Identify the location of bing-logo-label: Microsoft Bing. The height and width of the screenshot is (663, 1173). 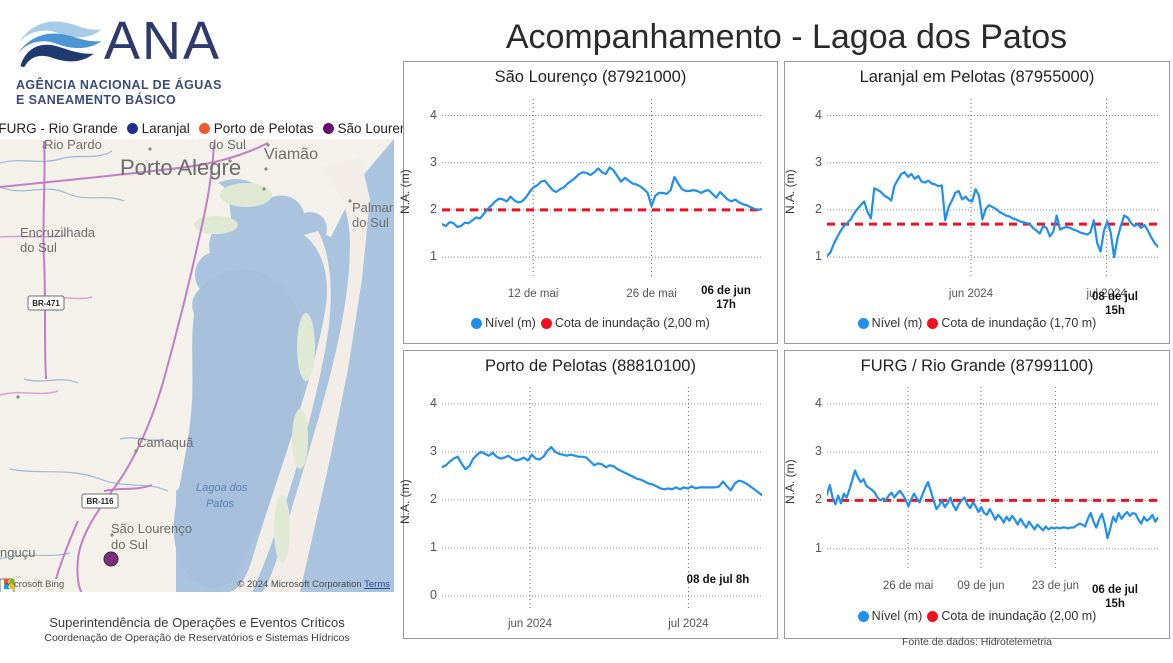
(34, 584).